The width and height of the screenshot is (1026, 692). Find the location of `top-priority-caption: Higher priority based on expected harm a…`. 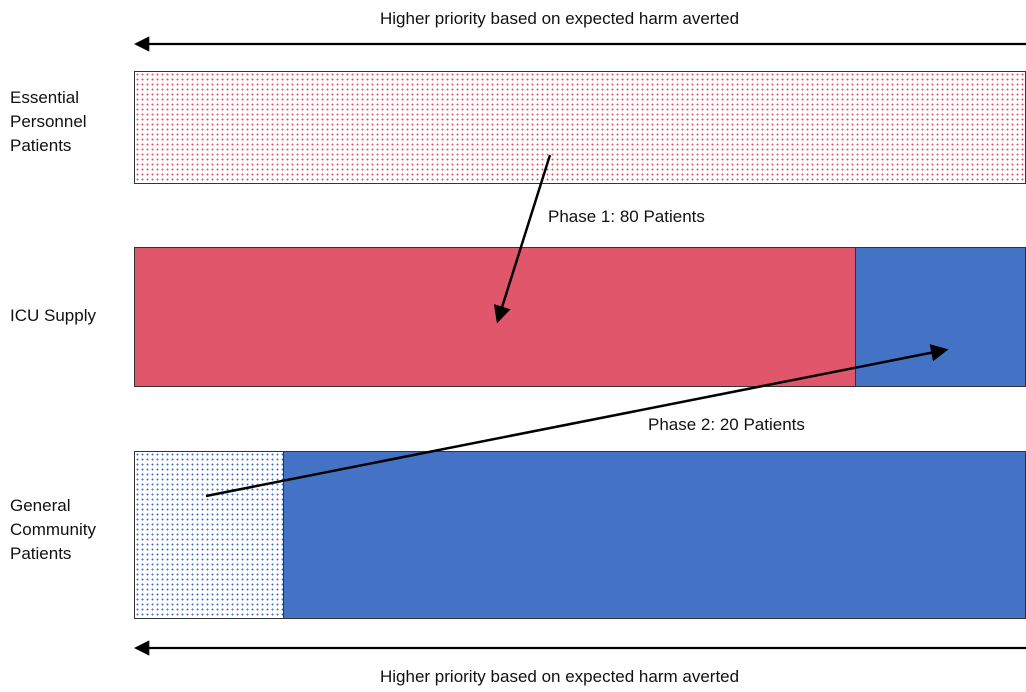

top-priority-caption: Higher priority based on expected harm a… is located at coordinates (560, 18).